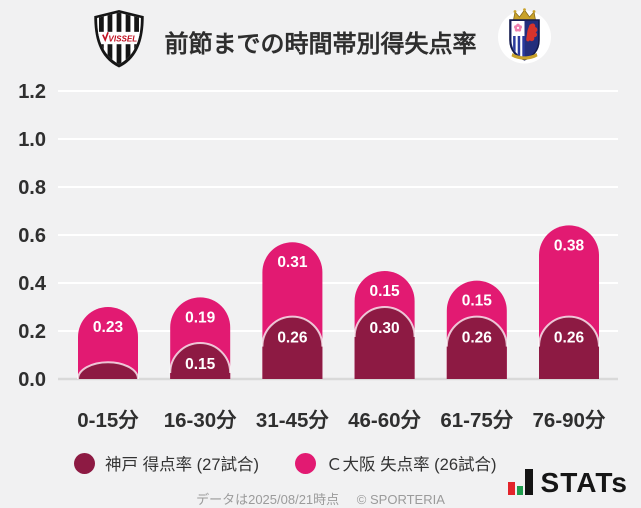  Describe the element at coordinates (411, 465) in the screenshot. I see `legend-label-cosaka: Ｃ大阪 失点率 (26試合)` at that location.